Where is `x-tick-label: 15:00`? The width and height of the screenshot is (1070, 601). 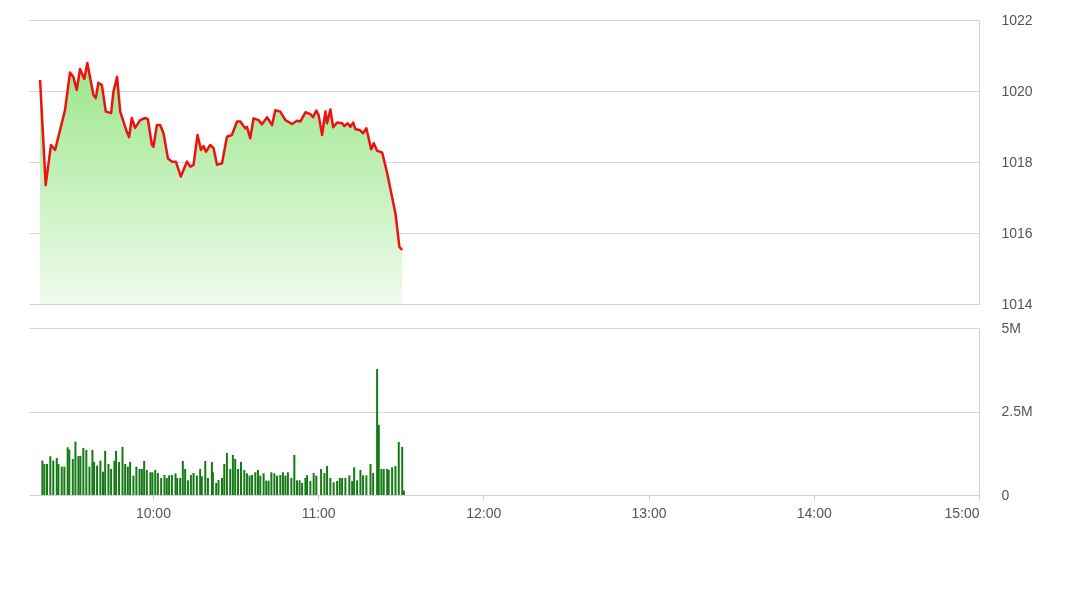
x-tick-label: 15:00 is located at coordinates (962, 512).